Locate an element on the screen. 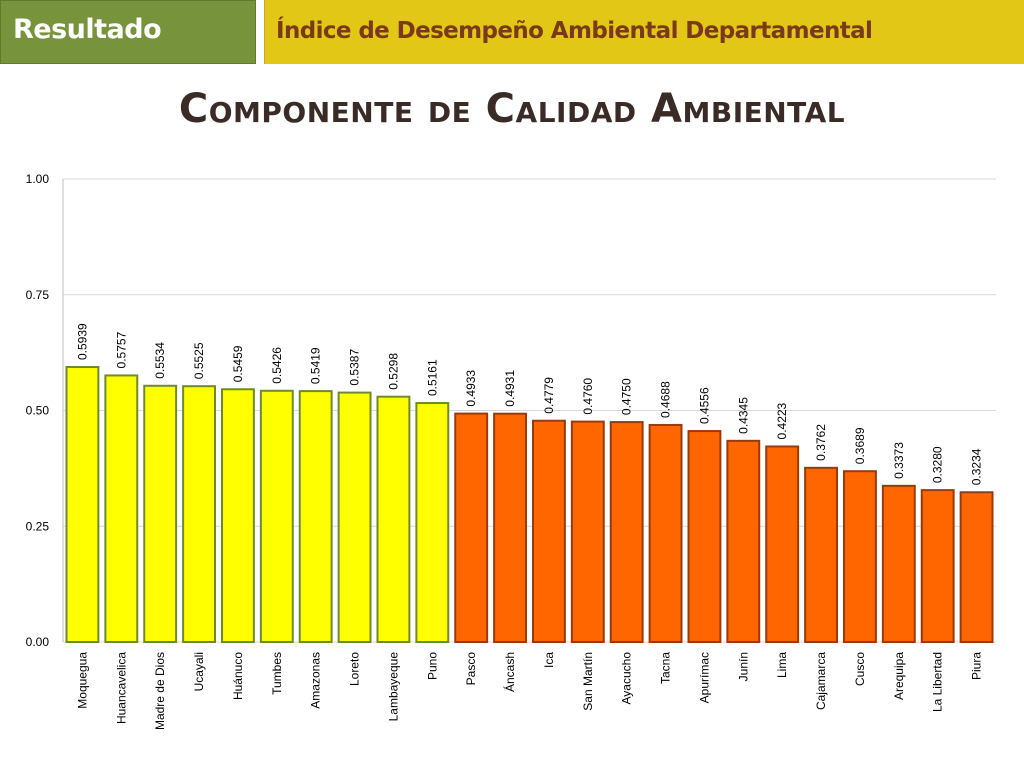 Image resolution: width=1024 pixels, height=768 pixels. x-tick-label: Tumbes is located at coordinates (277, 673).